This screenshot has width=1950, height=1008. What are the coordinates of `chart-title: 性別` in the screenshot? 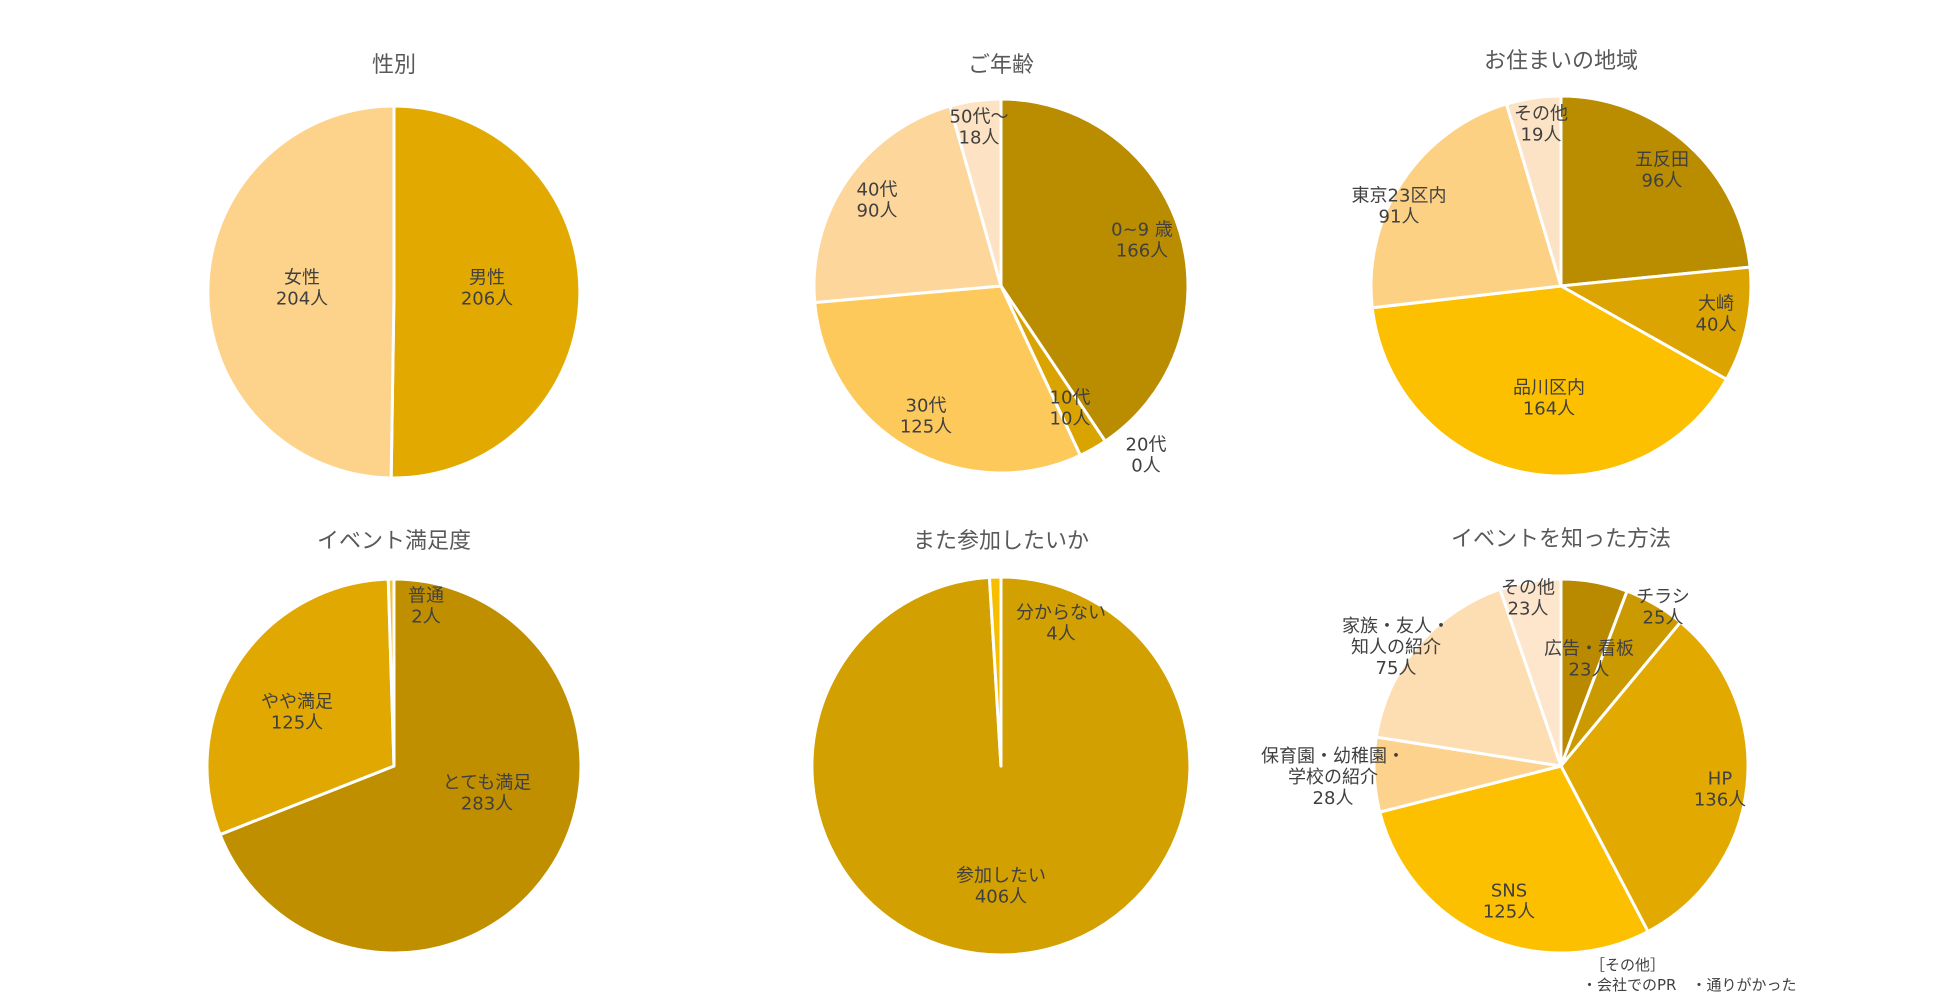 It's located at (394, 65).